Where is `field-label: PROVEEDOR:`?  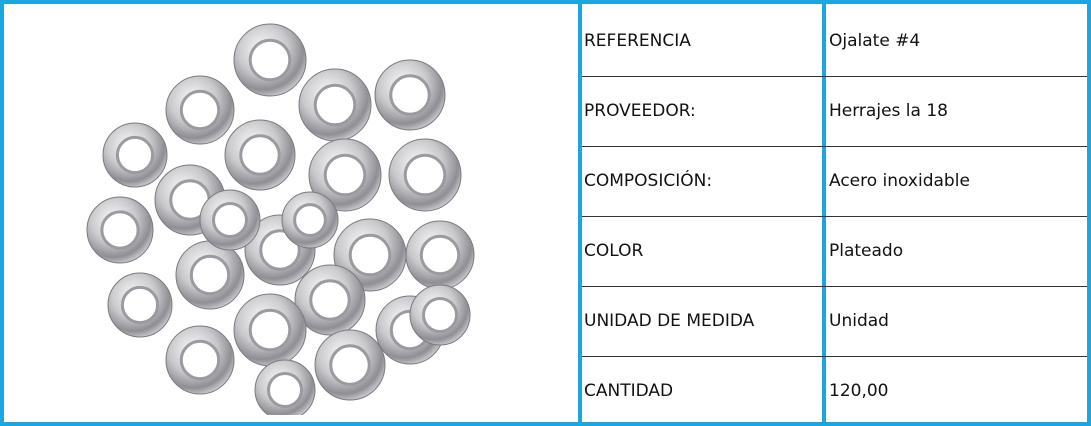 field-label: PROVEEDOR: is located at coordinates (640, 111).